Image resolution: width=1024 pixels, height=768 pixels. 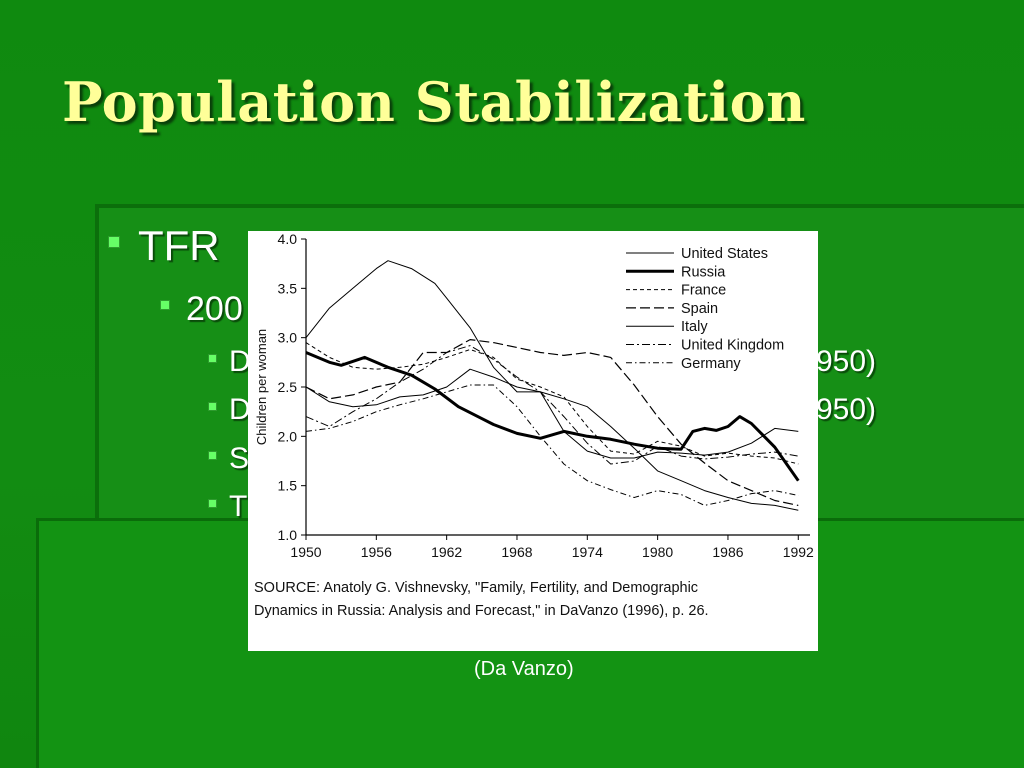 What do you see at coordinates (711, 364) in the screenshot?
I see `legend-label: Germany` at bounding box center [711, 364].